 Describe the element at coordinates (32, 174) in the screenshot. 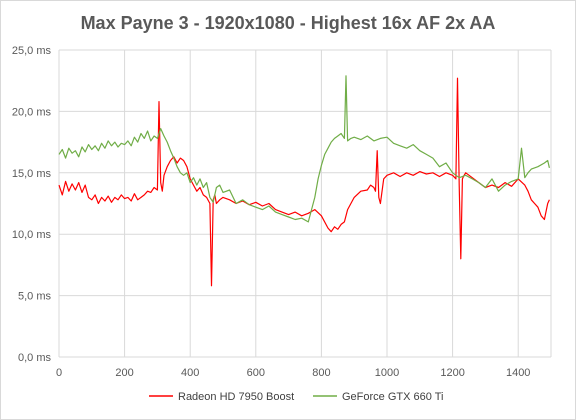

I see `y-tick-label: 15,0 ms` at that location.